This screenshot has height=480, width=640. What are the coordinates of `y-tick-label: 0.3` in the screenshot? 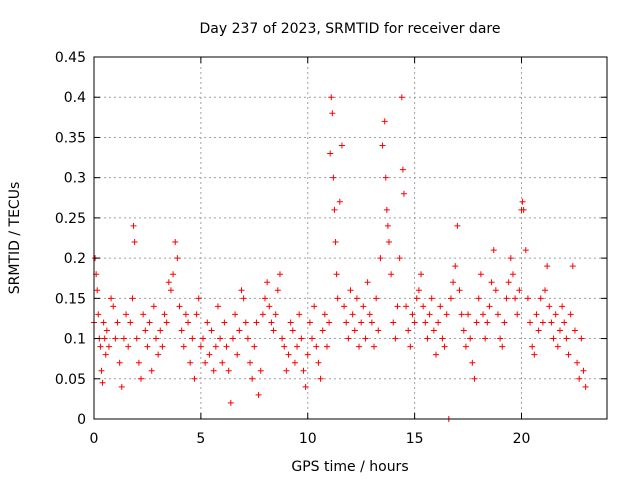 It's located at (75, 179).